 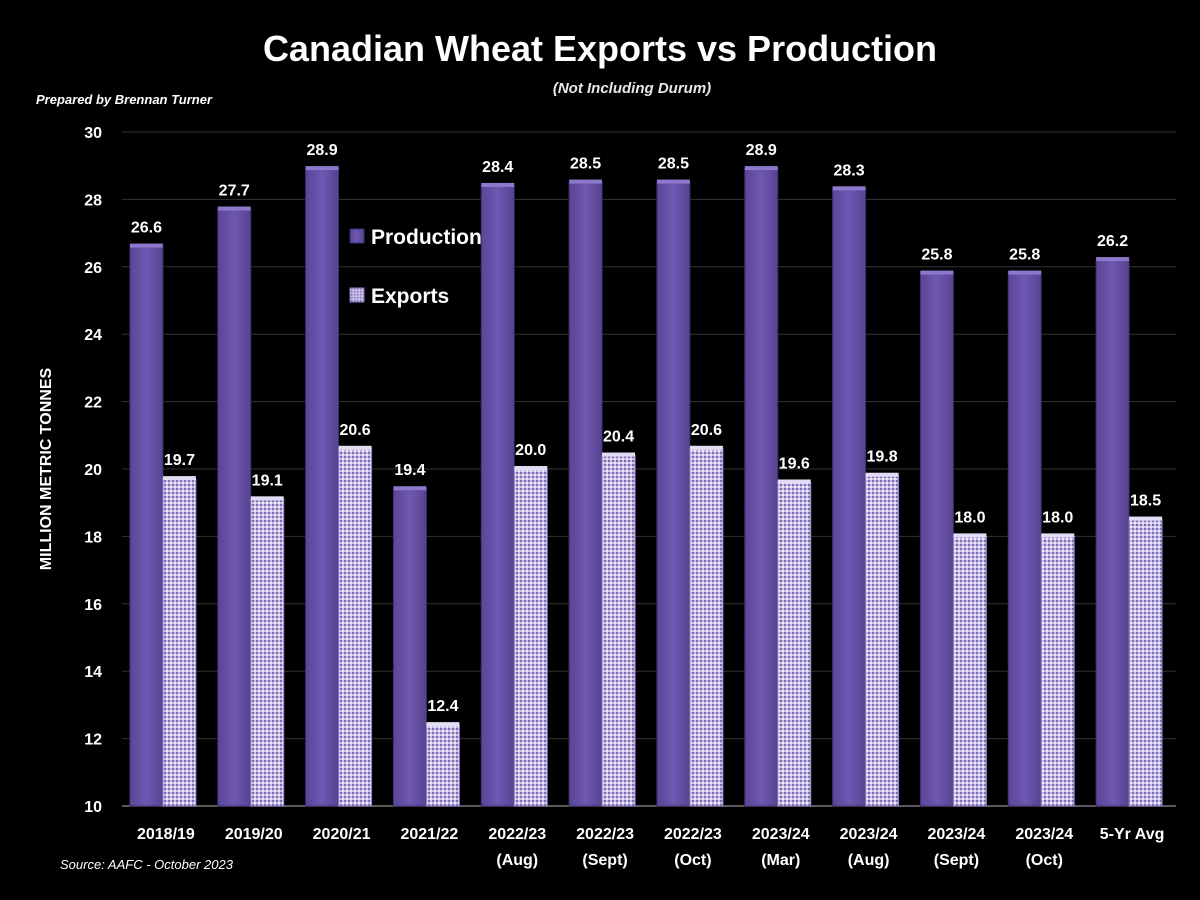 I want to click on production-value-label: 28.4, so click(x=497, y=167).